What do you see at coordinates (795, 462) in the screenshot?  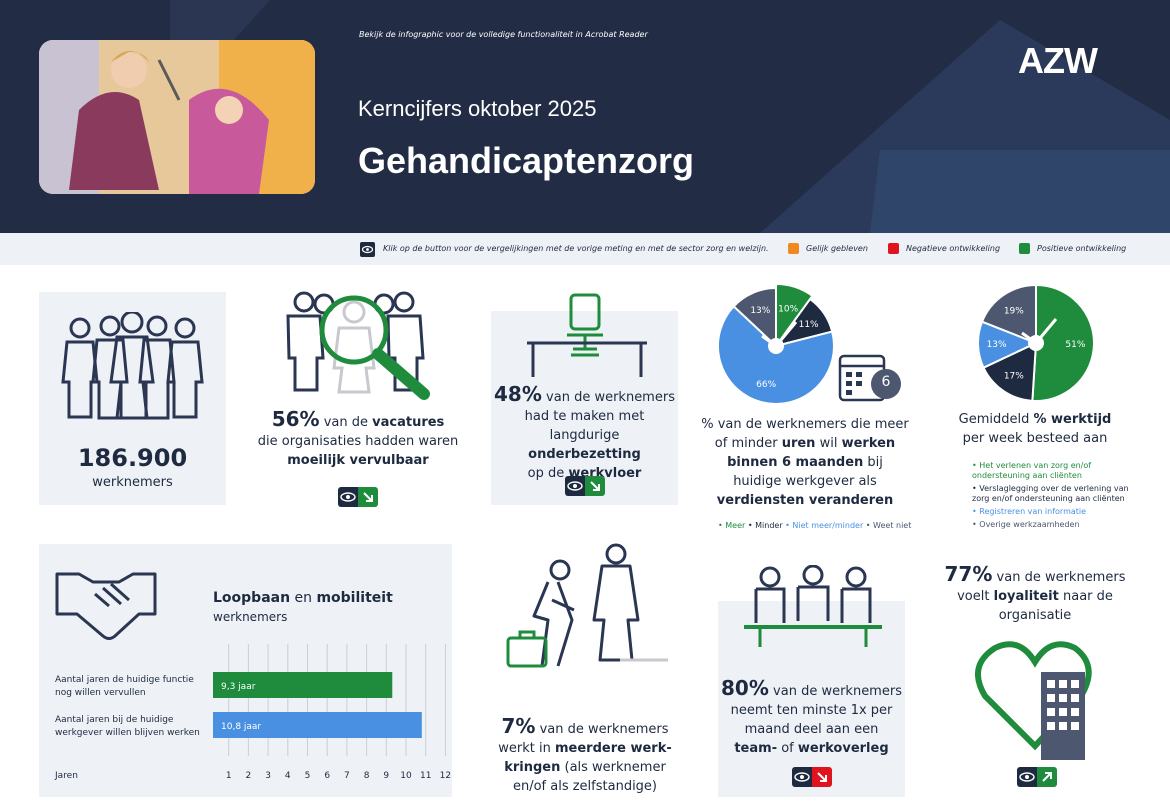 I see `uren-l3a: binnen 6 maanden` at bounding box center [795, 462].